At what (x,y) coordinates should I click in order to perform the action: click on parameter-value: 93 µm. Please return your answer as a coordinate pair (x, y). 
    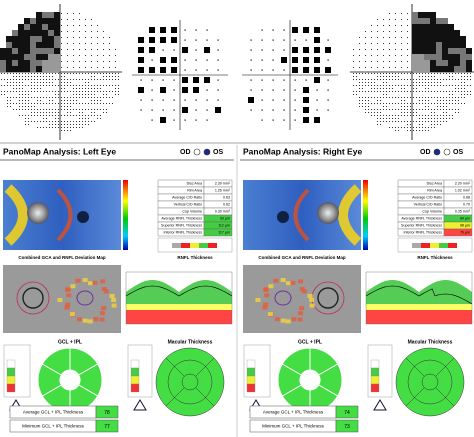
    Looking at the image, I should click on (225, 219).